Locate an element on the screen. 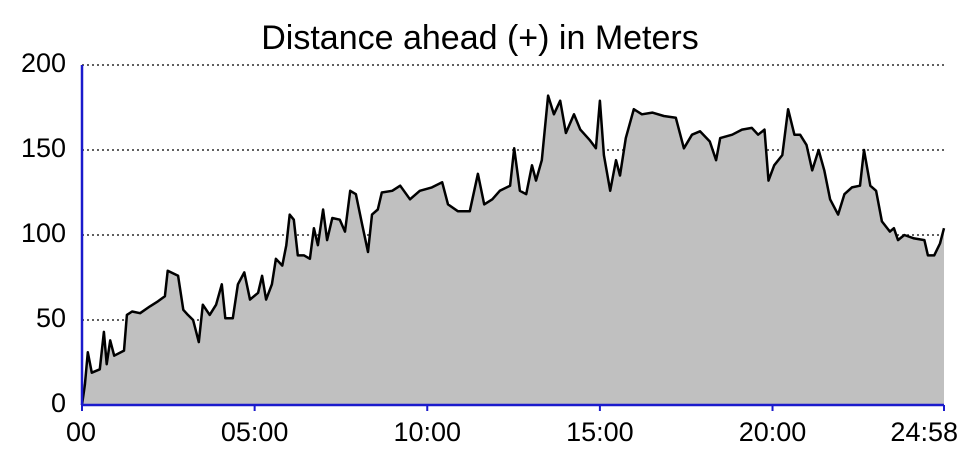 The height and width of the screenshot is (450, 960). x-tick-label: 24:58 is located at coordinates (924, 432).